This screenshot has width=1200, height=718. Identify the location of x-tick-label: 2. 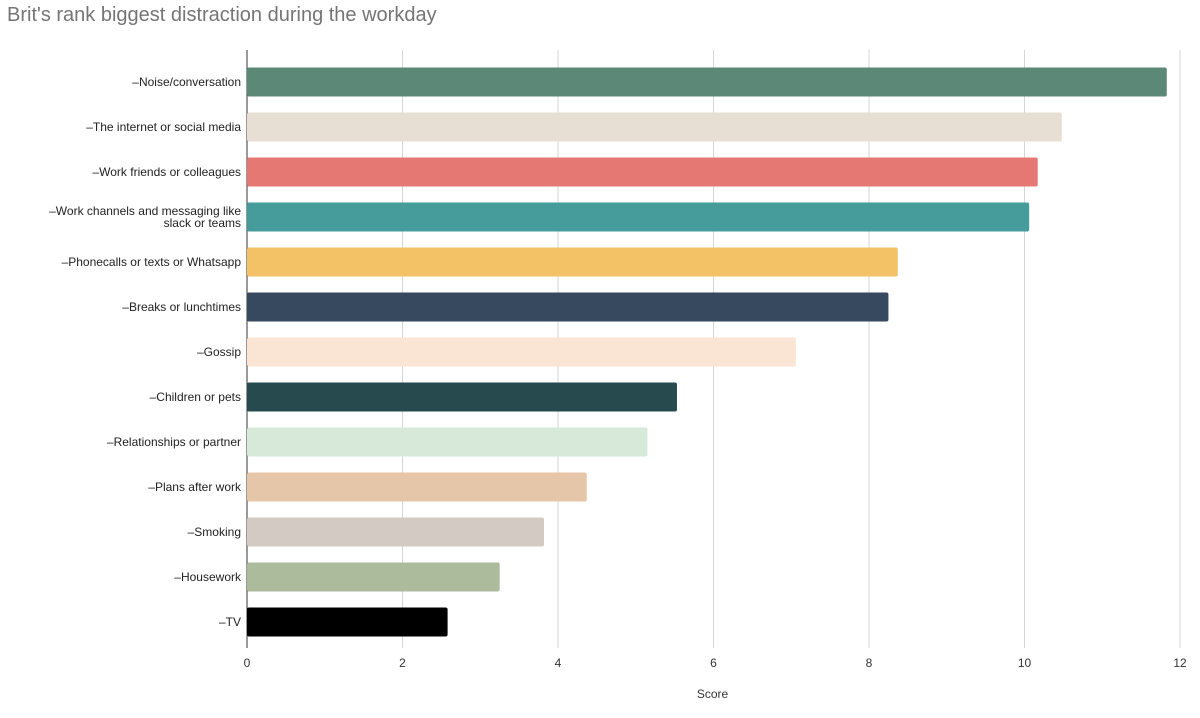
(402, 663).